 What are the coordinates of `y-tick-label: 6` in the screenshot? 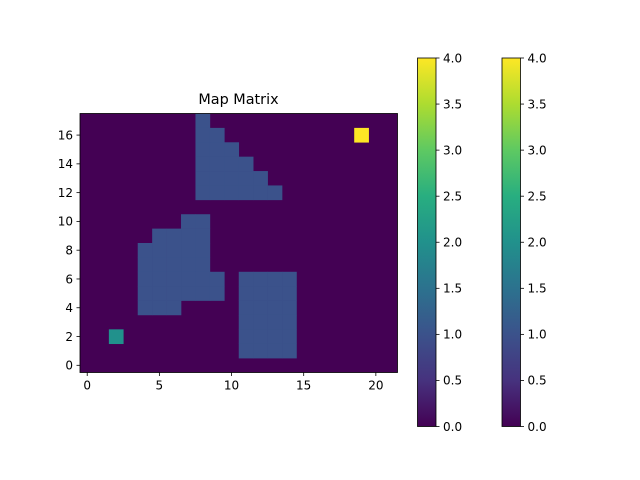 It's located at (69, 279).